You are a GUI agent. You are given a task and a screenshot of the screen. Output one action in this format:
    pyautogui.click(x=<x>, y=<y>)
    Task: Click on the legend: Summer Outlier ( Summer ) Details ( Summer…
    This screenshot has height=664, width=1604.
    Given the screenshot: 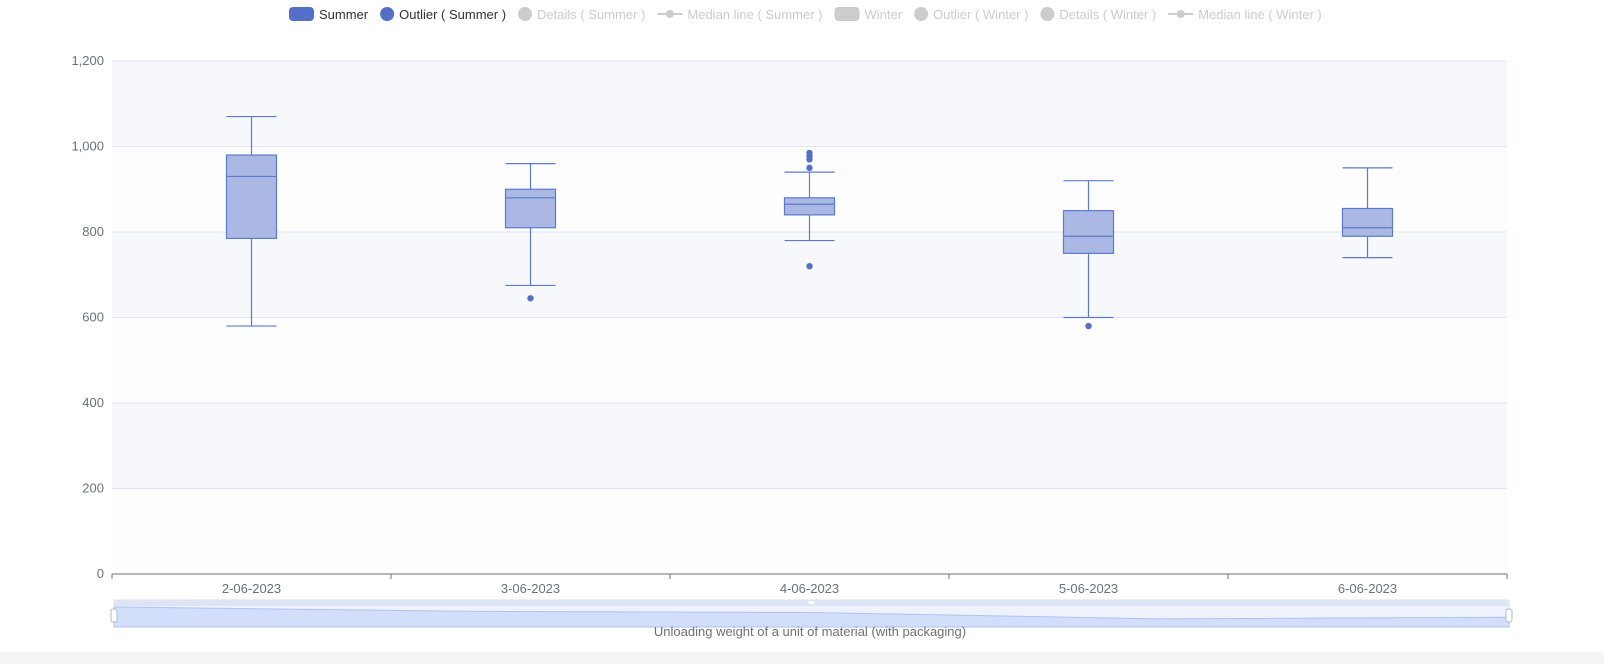 What is the action you would take?
    pyautogui.click(x=805, y=14)
    